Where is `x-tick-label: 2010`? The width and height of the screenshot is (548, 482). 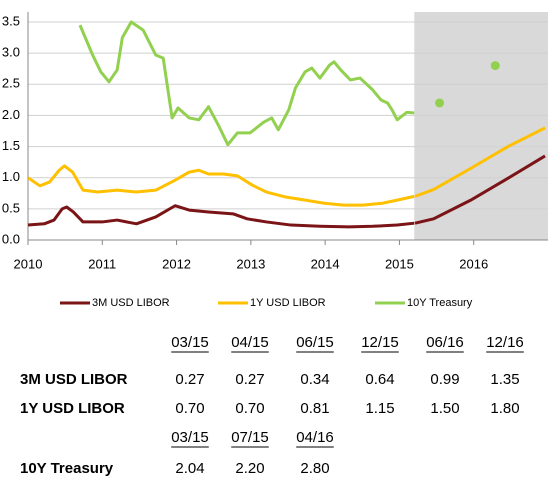
x-tick-label: 2010 is located at coordinates (28, 263).